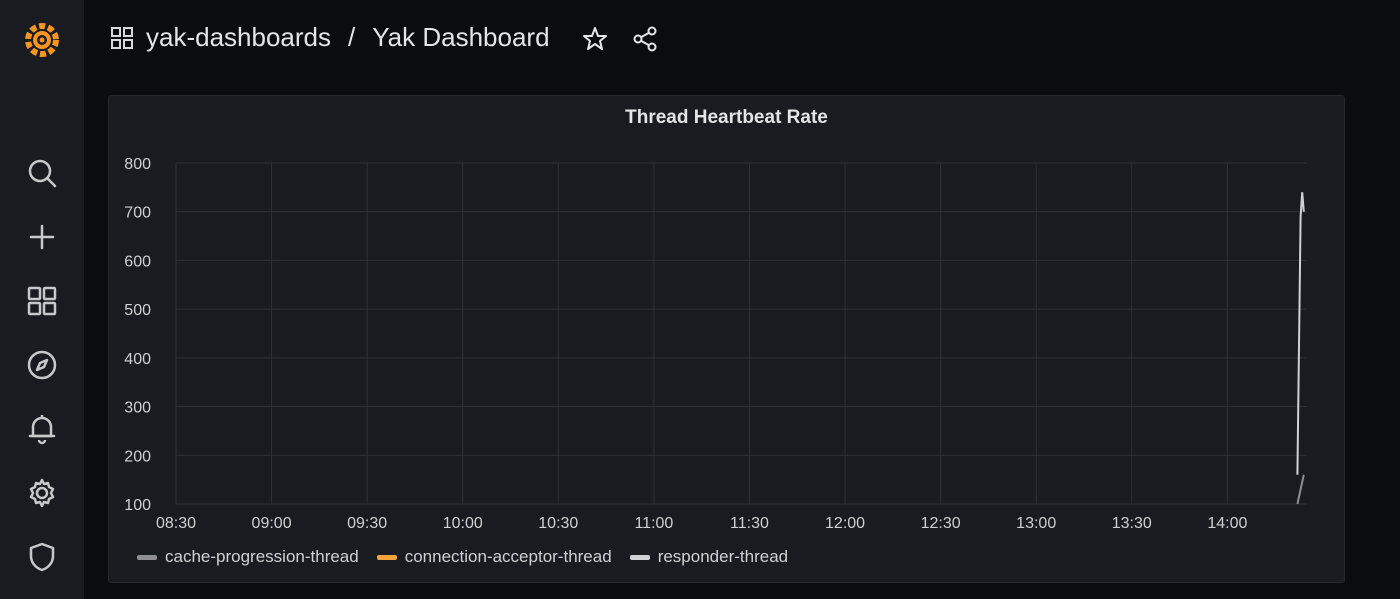 The height and width of the screenshot is (599, 1400). What do you see at coordinates (42, 237) in the screenshot?
I see `plus-icon` at bounding box center [42, 237].